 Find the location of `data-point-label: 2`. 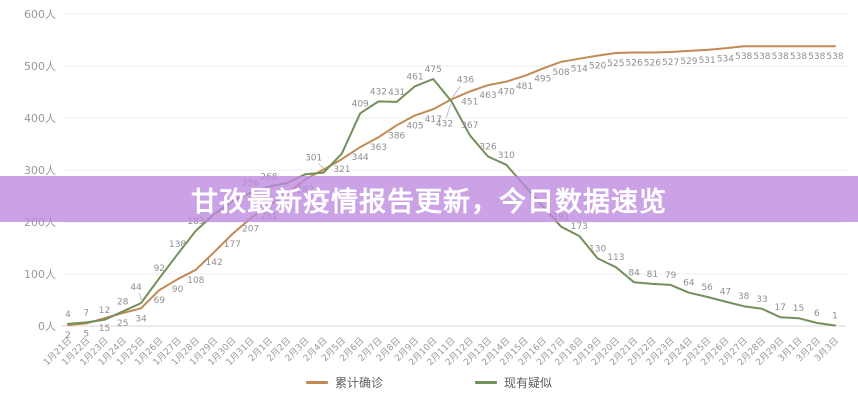

data-point-label: 2 is located at coordinates (68, 336).